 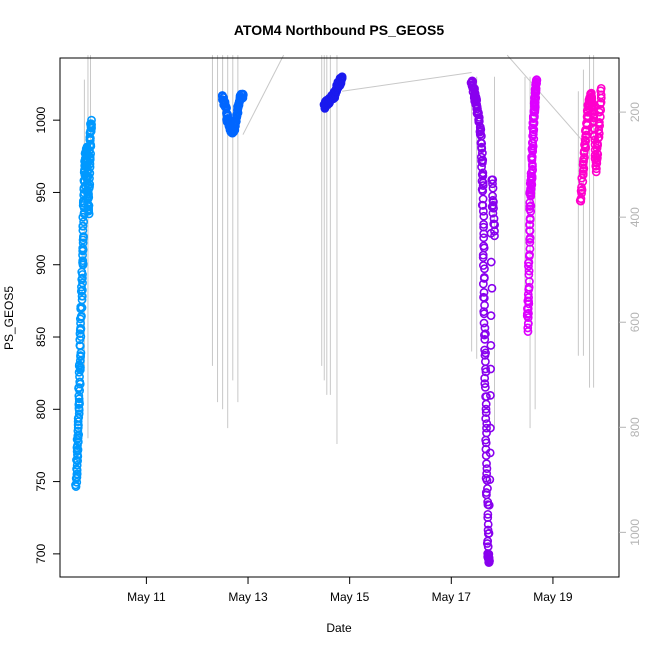 I want to click on y-axis: 700 750 800 850 900 950 1000, so click(x=47, y=335).